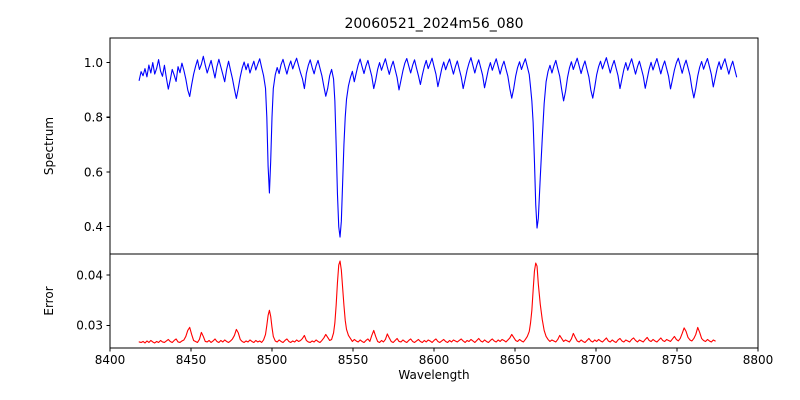  I want to click on y-tick-label: 0.6, so click(93, 172).